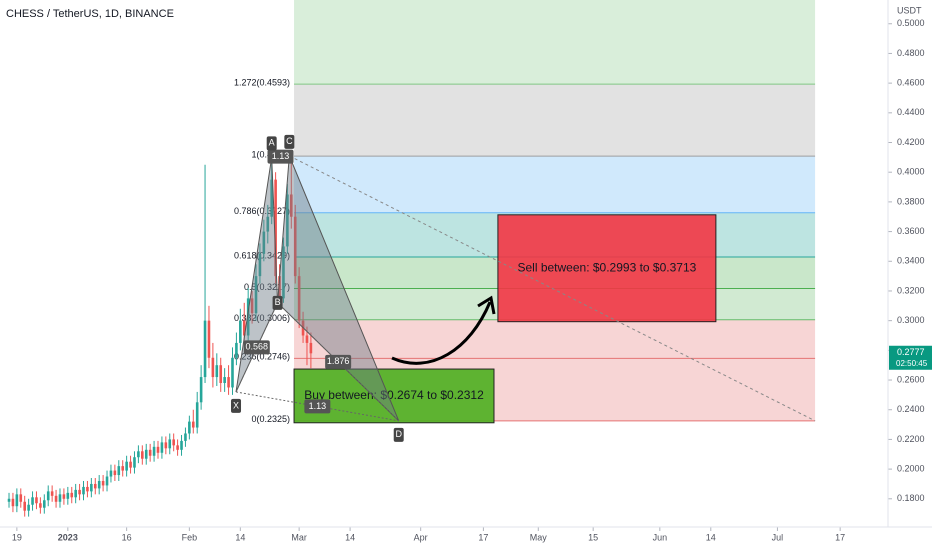 The image size is (932, 550). Describe the element at coordinates (278, 302) in the screenshot. I see `point-label: B` at that location.